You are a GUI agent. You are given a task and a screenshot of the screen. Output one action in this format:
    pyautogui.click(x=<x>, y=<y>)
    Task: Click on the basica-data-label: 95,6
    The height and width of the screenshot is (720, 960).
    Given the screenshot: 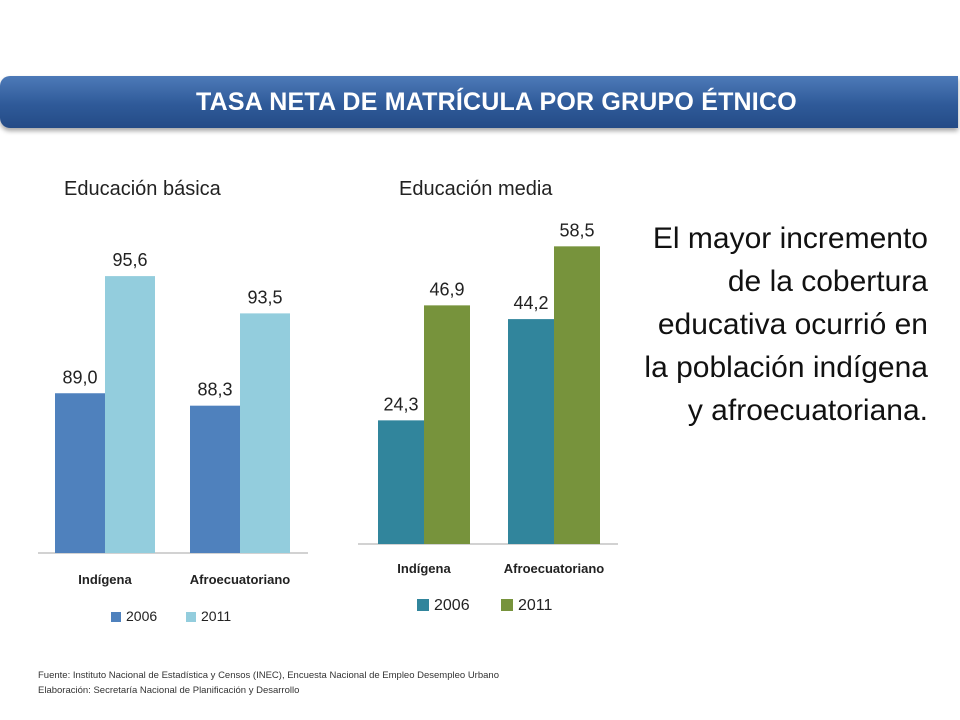 What is the action you would take?
    pyautogui.click(x=129, y=260)
    